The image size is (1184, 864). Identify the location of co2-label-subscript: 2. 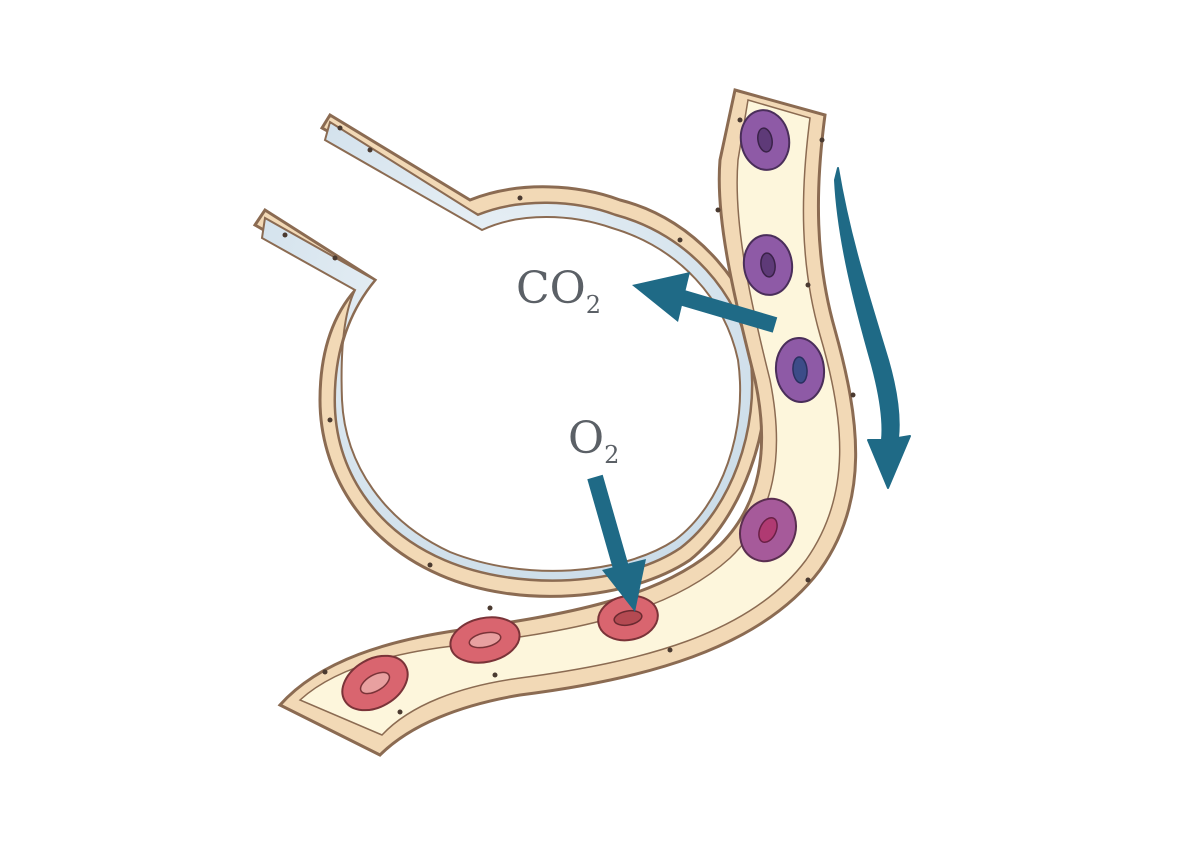
(593, 305).